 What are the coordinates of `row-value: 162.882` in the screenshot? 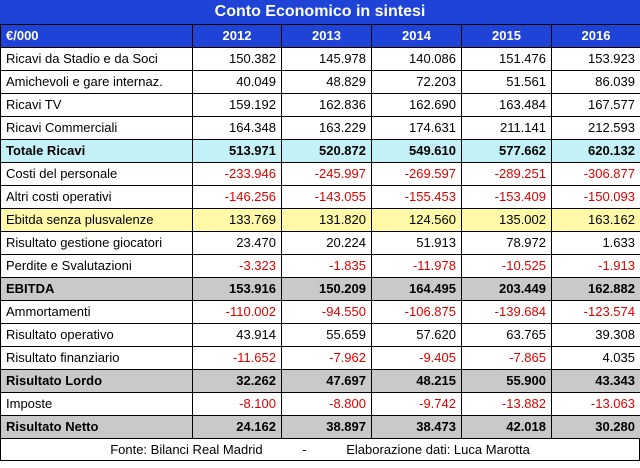 It's located at (595, 289).